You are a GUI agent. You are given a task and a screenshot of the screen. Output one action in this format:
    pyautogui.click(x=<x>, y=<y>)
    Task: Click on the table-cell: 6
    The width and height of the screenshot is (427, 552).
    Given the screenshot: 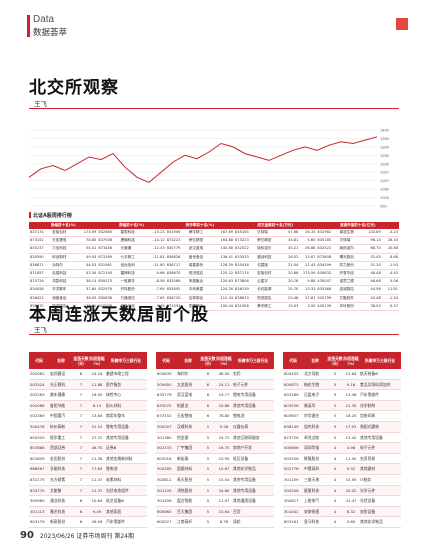 What is the action you would take?
    pyautogui.click(x=208, y=374)
    